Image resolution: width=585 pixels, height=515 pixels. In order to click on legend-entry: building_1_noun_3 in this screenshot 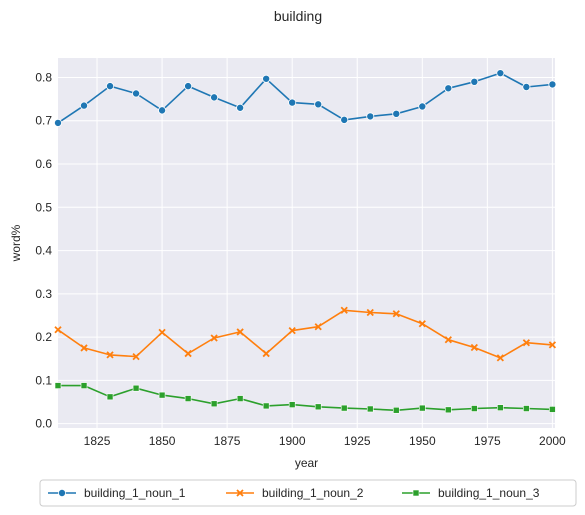, I will do `click(471, 493)`.